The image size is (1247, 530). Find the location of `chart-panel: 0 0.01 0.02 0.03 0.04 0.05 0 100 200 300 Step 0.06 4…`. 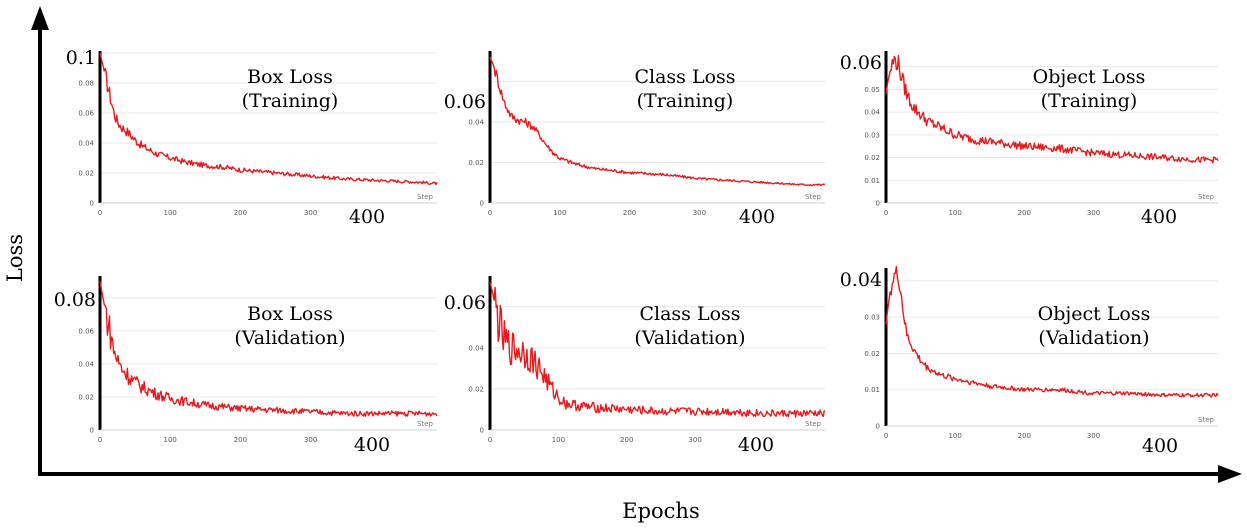

chart-panel: 0 0.01 0.02 0.03 0.04 0.05 0 100 200 300 Step 0.06 4… is located at coordinates (1029, 139).